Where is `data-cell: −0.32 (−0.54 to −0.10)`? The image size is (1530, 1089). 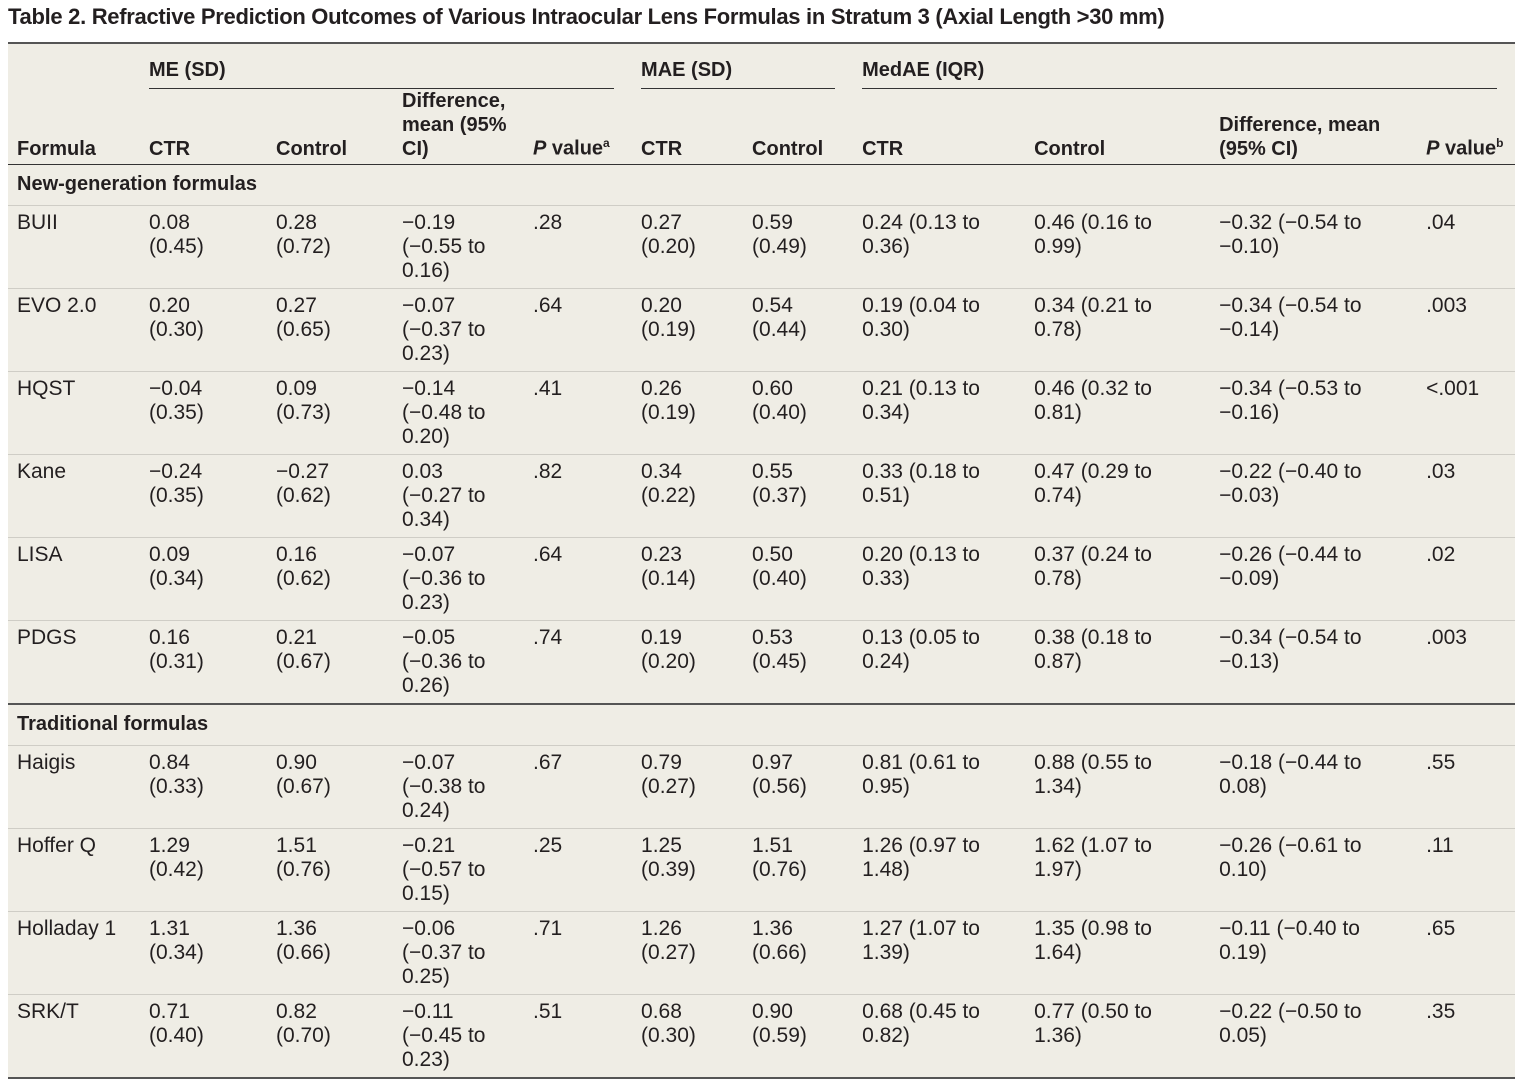
data-cell: −0.32 (−0.54 to −0.10) is located at coordinates (1314, 247).